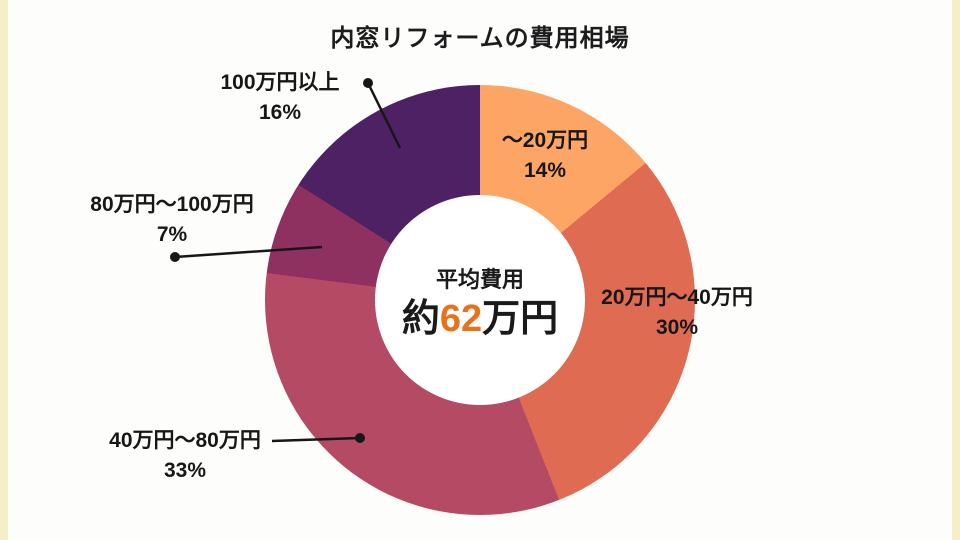  Describe the element at coordinates (172, 235) in the screenshot. I see `label-80-100-percent: 7%` at that location.